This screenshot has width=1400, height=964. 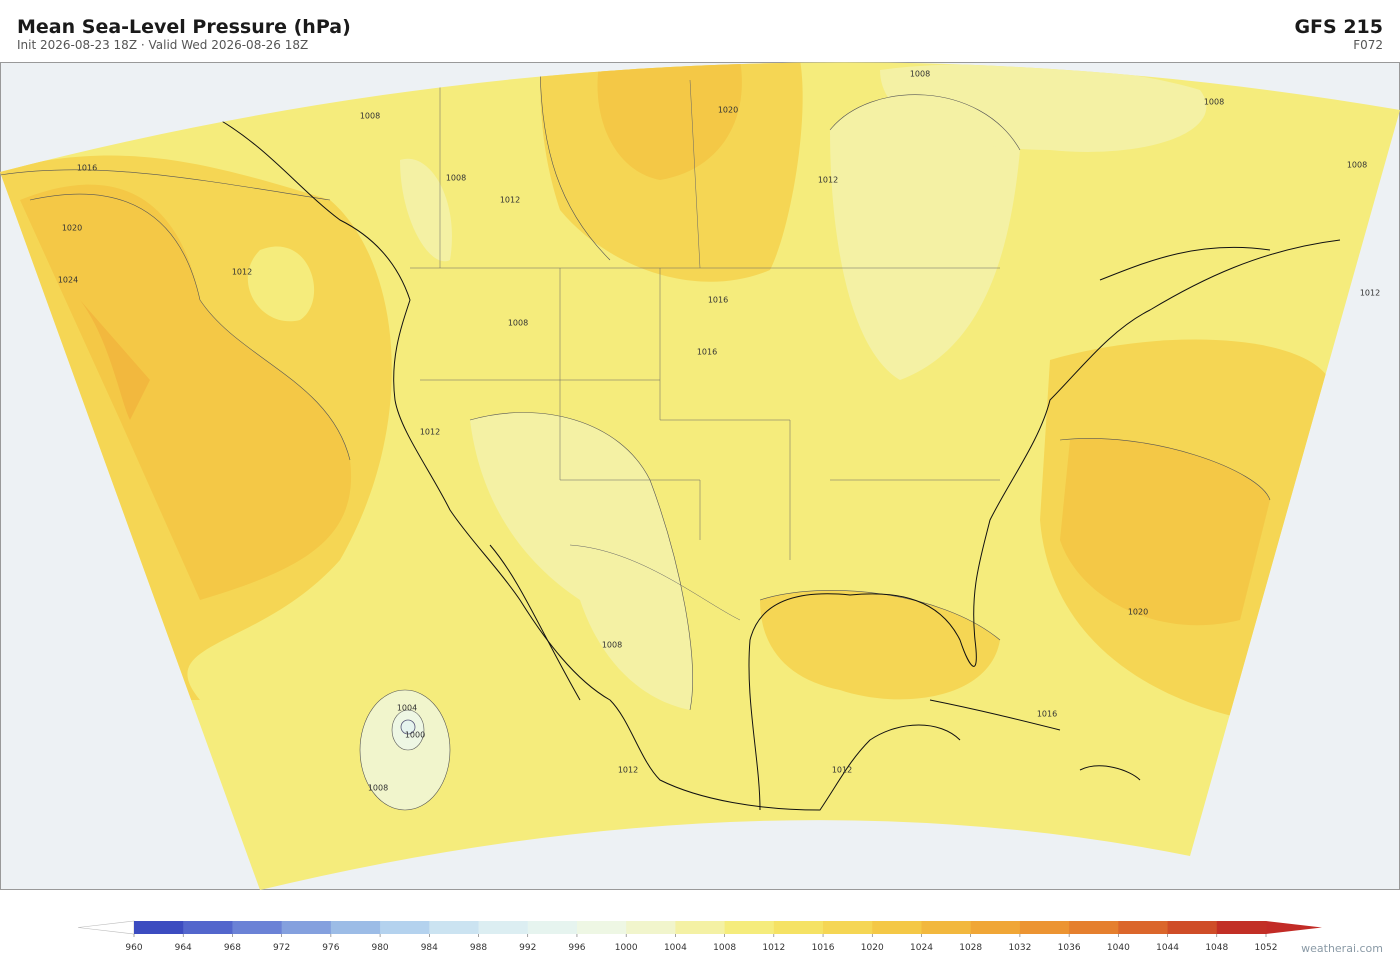 What do you see at coordinates (1266, 948) in the screenshot?
I see `colorbar-tick-label: 1052` at bounding box center [1266, 948].